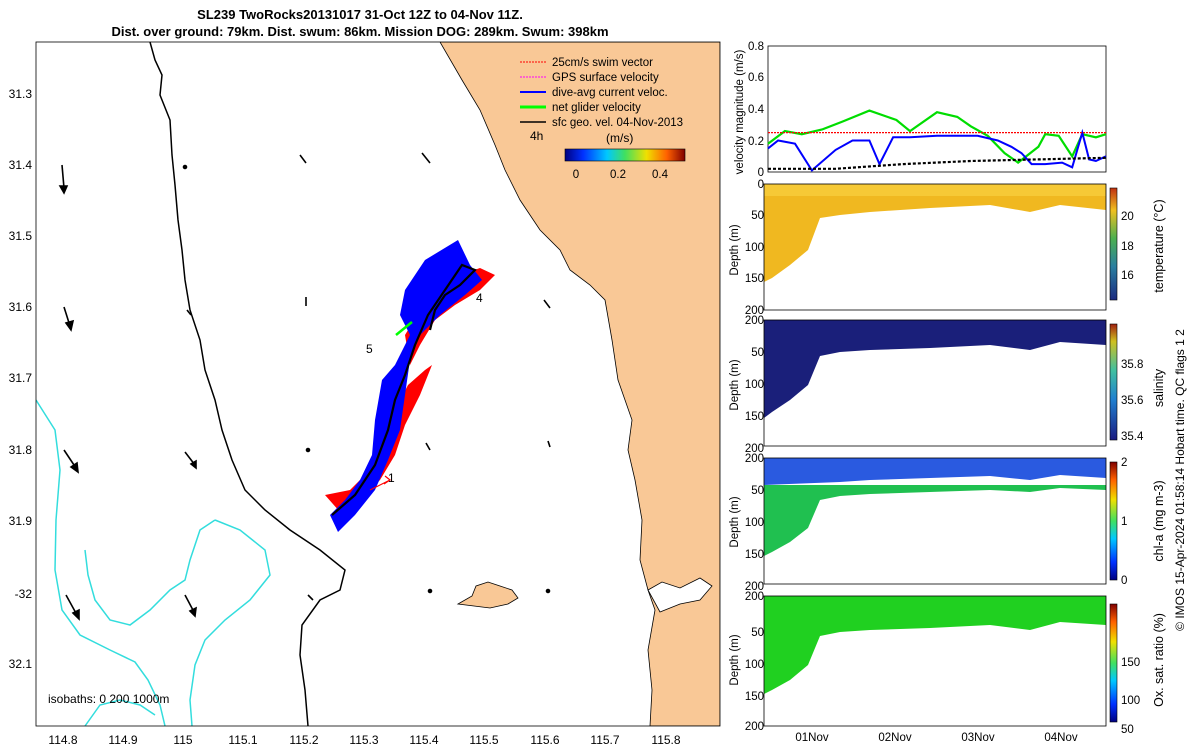  What do you see at coordinates (21, 450) in the screenshot?
I see `map-ytick-5: 31.8` at bounding box center [21, 450].